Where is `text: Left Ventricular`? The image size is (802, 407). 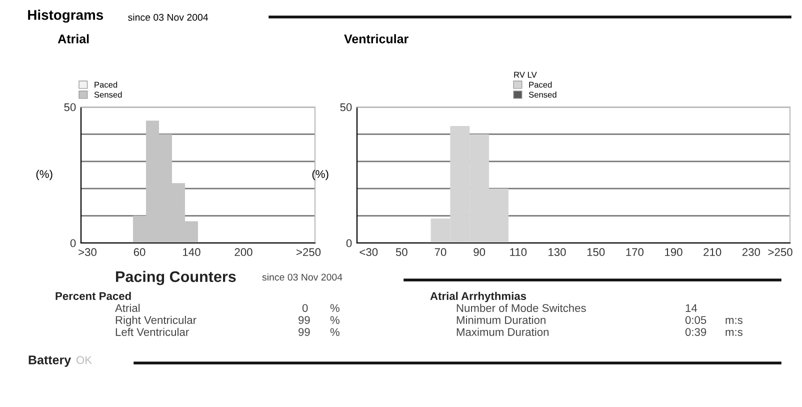
text: Left Ventricular is located at coordinates (152, 332).